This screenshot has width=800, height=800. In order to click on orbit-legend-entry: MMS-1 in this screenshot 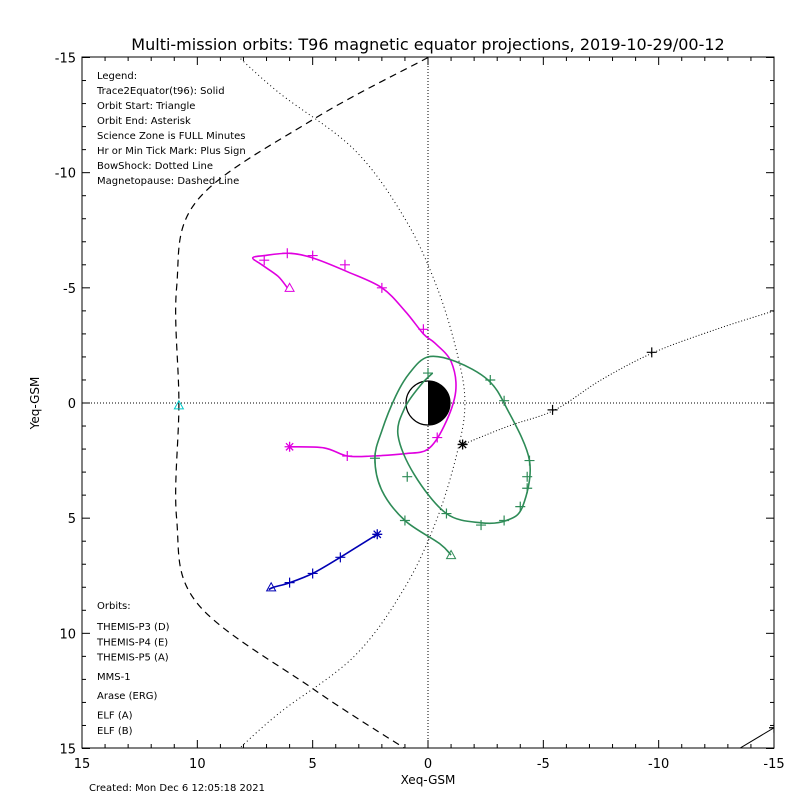, I will do `click(114, 677)`.